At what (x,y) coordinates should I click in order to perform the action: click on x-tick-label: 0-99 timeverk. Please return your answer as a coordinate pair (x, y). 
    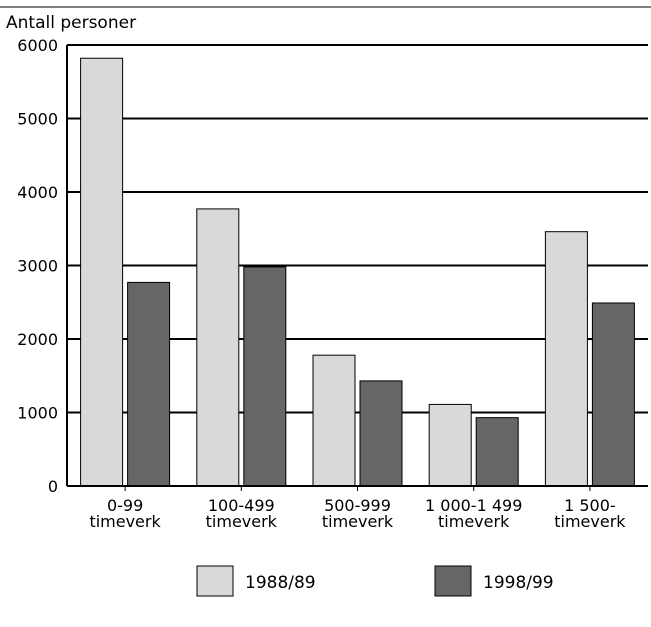
    Looking at the image, I should click on (125, 513).